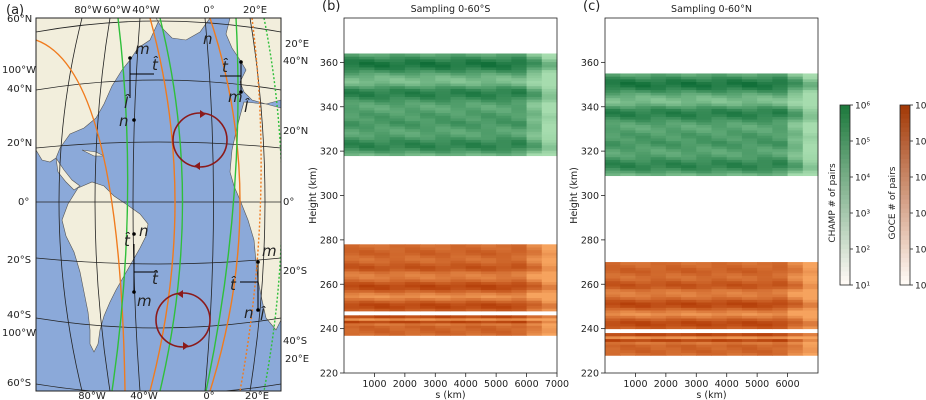 The image size is (926, 400). Describe the element at coordinates (313, 195) in the screenshot. I see `y-axis-label: Height (km)` at that location.